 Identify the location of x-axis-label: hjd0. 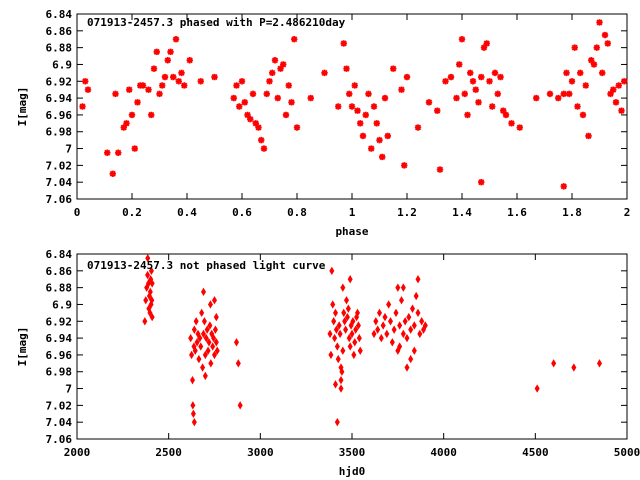
(352, 471).